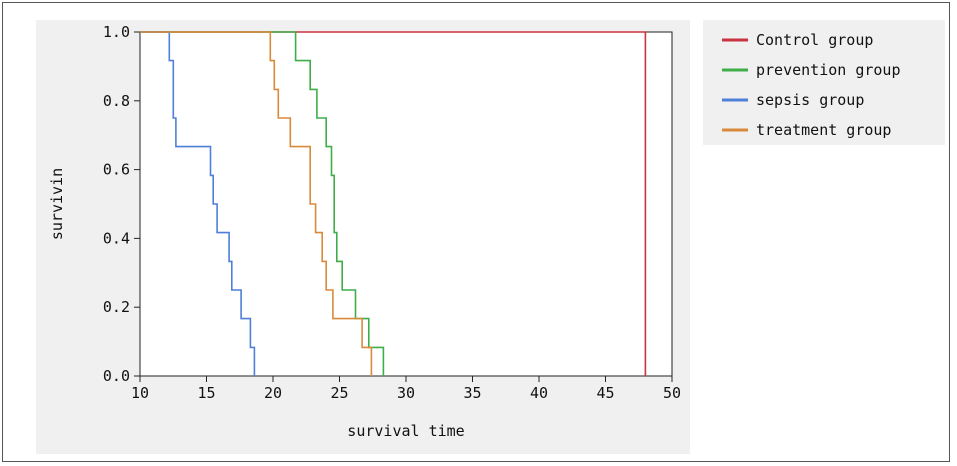 The height and width of the screenshot is (466, 957). What do you see at coordinates (273, 393) in the screenshot?
I see `x-tick-label: 20` at bounding box center [273, 393].